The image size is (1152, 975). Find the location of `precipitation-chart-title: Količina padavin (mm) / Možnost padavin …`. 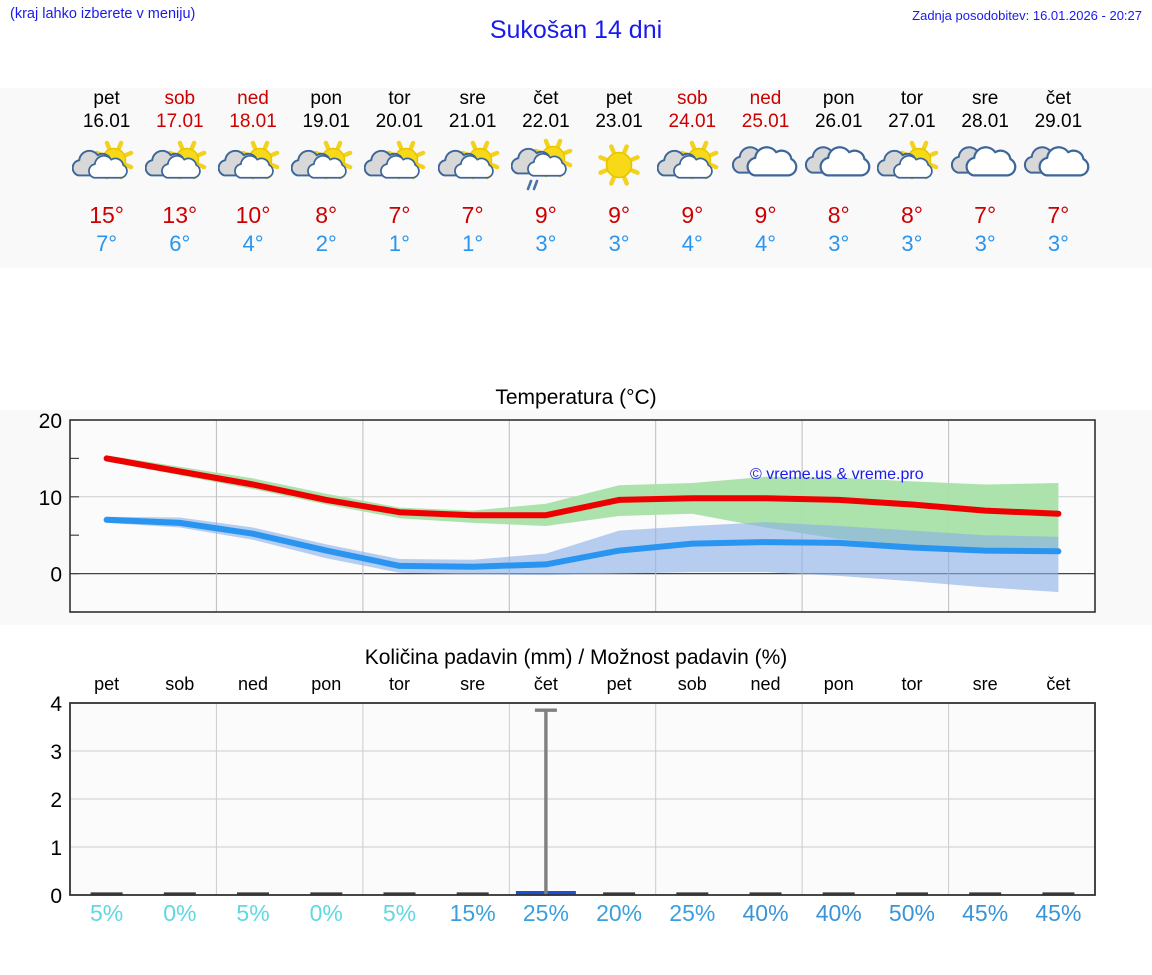

precipitation-chart-title: Količina padavin (mm) / Možnost padavin … is located at coordinates (576, 657).